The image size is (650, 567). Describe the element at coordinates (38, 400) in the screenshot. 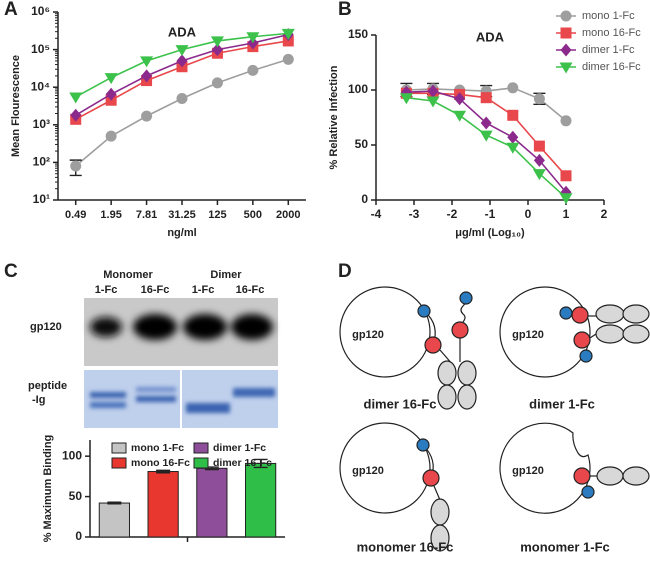

I see `gel-row-label: -Ig` at that location.